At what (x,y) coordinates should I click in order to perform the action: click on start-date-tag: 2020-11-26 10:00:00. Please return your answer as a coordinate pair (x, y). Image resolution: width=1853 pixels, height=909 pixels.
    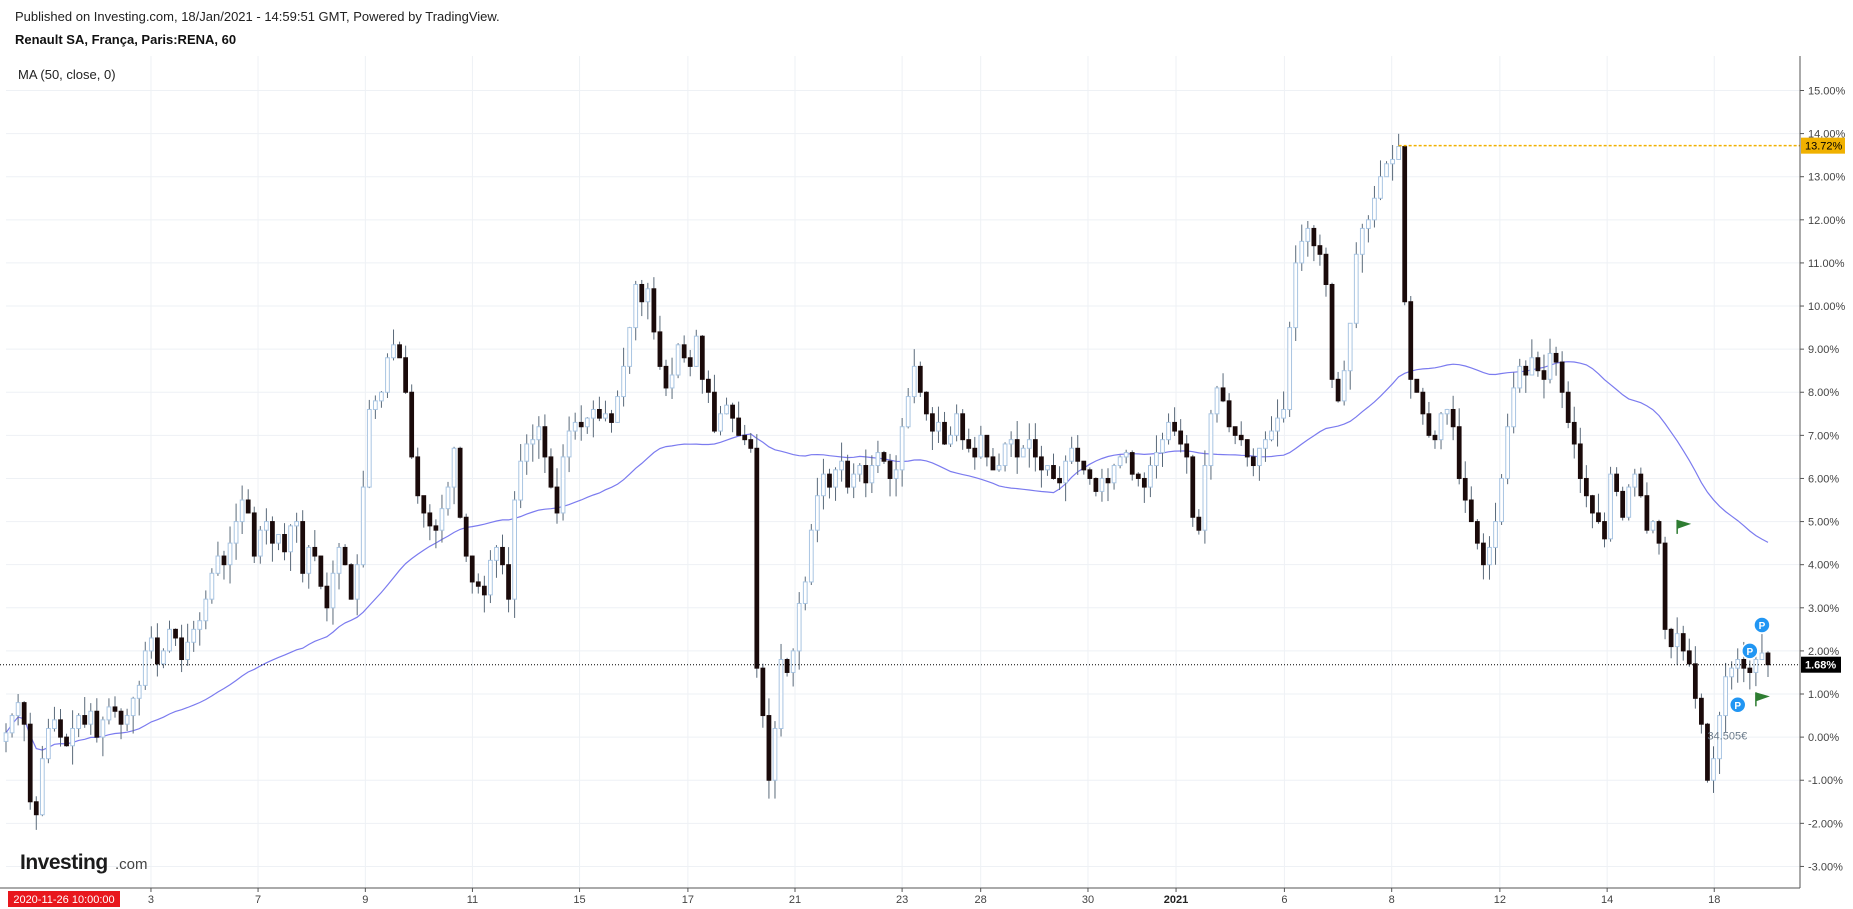
    Looking at the image, I should click on (64, 899).